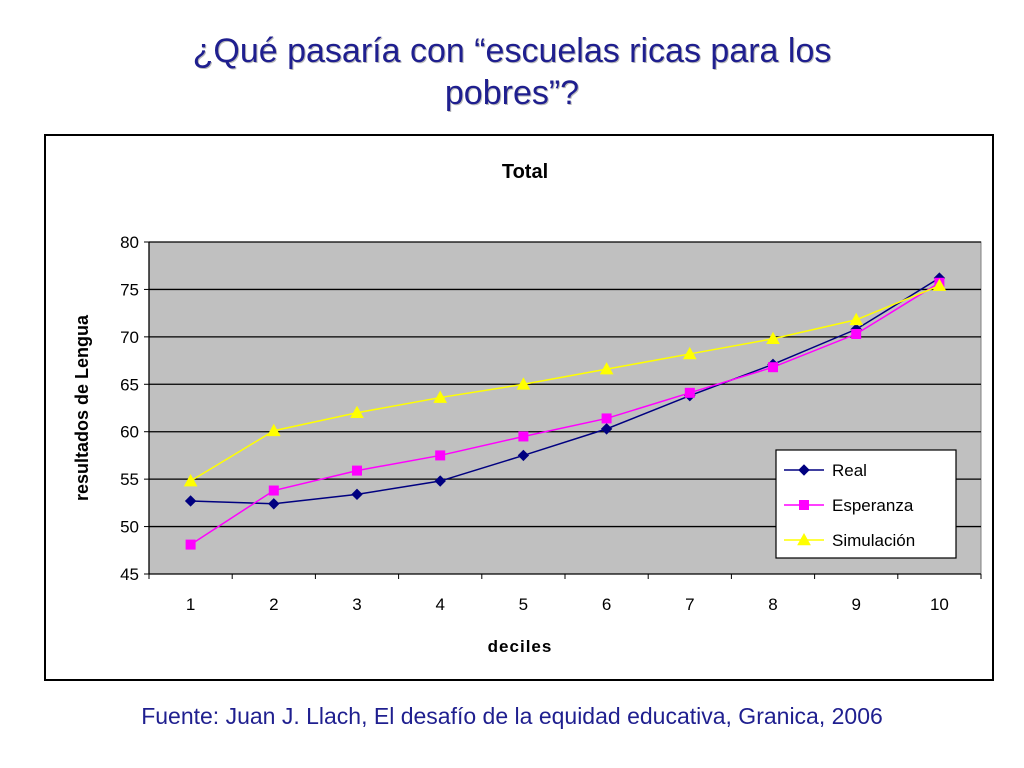 The height and width of the screenshot is (768, 1024). Describe the element at coordinates (873, 540) in the screenshot. I see `legend-label-simulaci-n: Simulación` at that location.